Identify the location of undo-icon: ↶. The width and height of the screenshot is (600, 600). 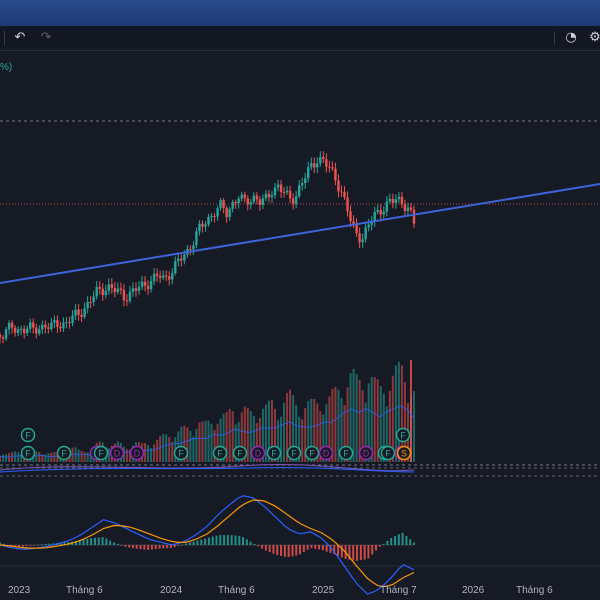
(20, 37).